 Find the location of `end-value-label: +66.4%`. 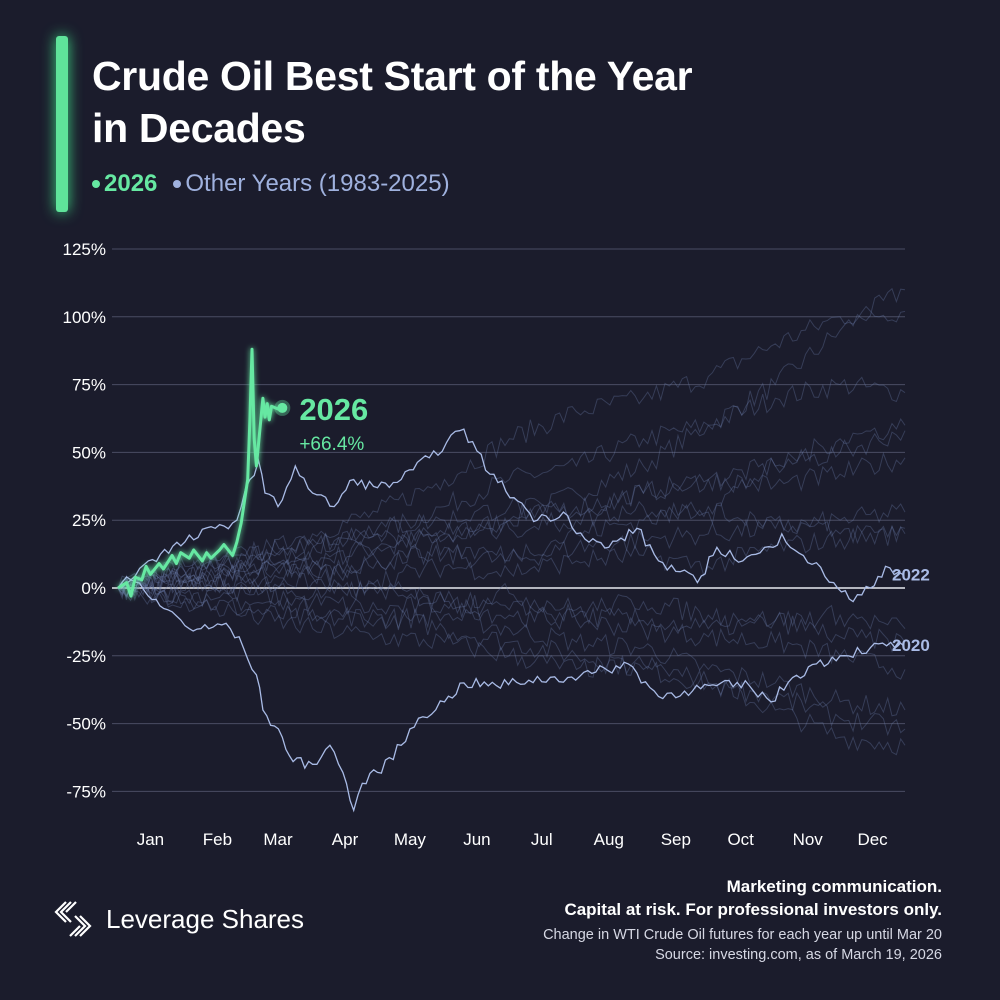

end-value-label: +66.4% is located at coordinates (331, 444).